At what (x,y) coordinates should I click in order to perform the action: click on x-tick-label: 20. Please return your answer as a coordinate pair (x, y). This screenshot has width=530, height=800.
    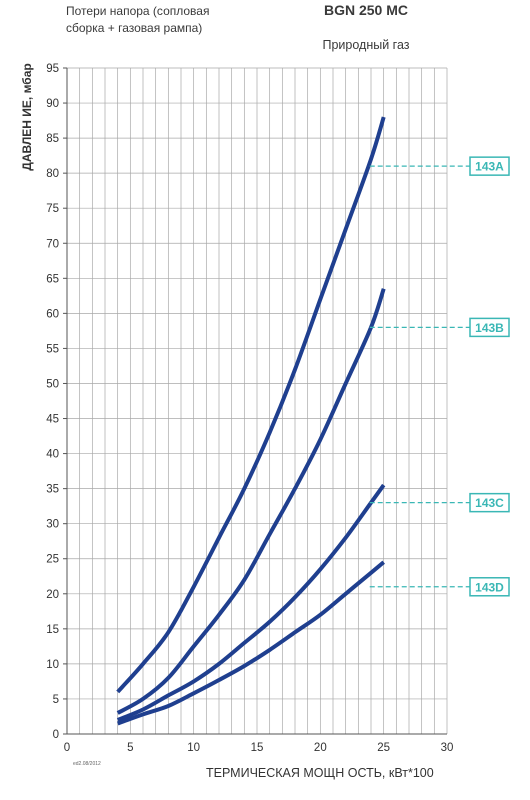
    Looking at the image, I should click on (320, 748).